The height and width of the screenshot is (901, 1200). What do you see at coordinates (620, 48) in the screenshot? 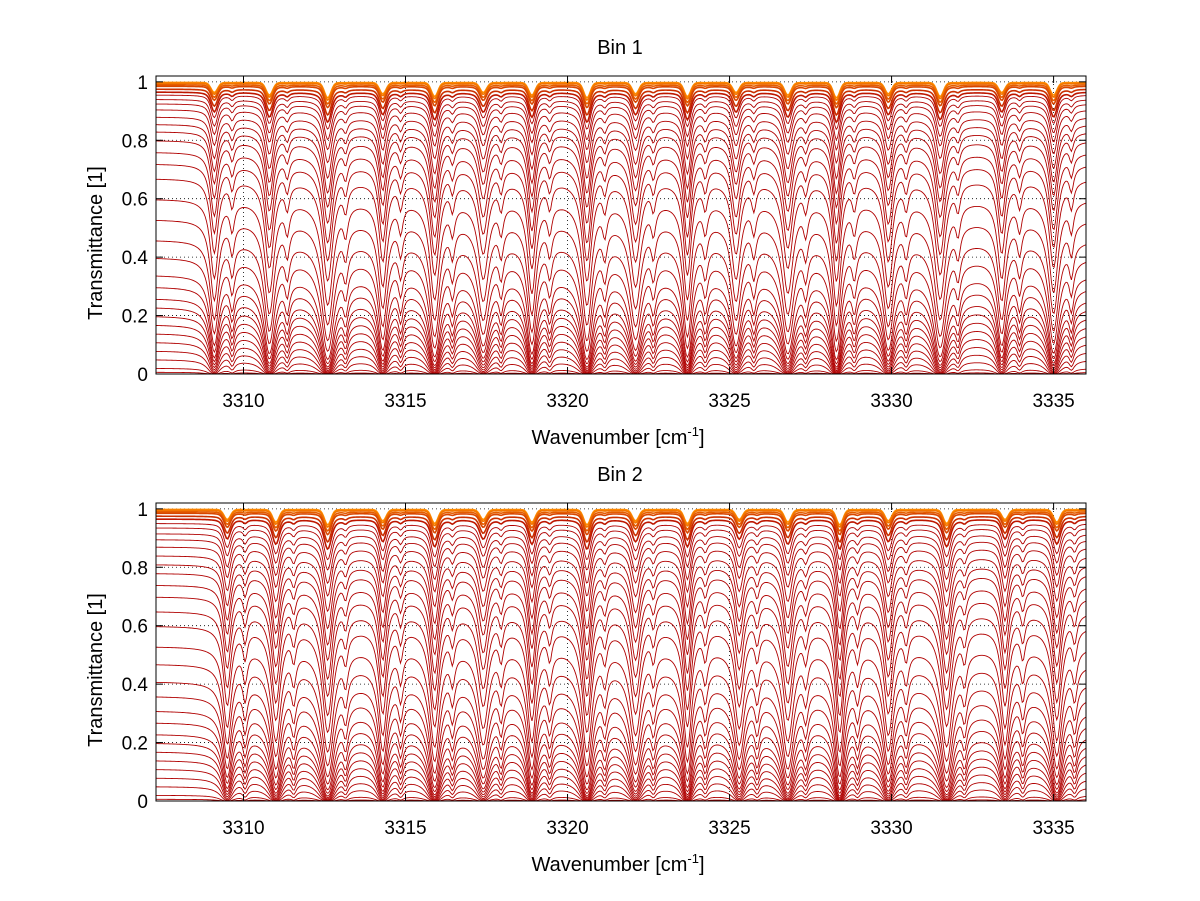
I see `chart-title: Bin 1` at bounding box center [620, 48].